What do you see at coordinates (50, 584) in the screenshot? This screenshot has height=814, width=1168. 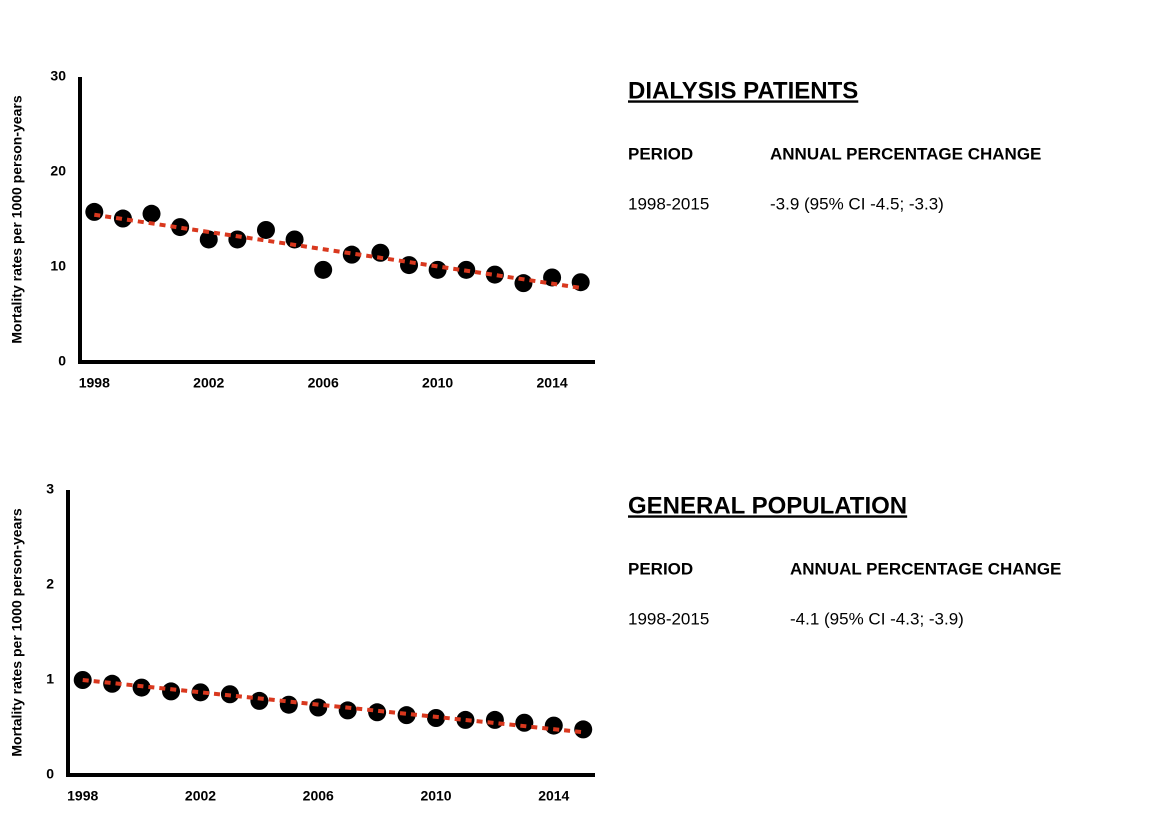 I see `y-tick-label: 2` at bounding box center [50, 584].